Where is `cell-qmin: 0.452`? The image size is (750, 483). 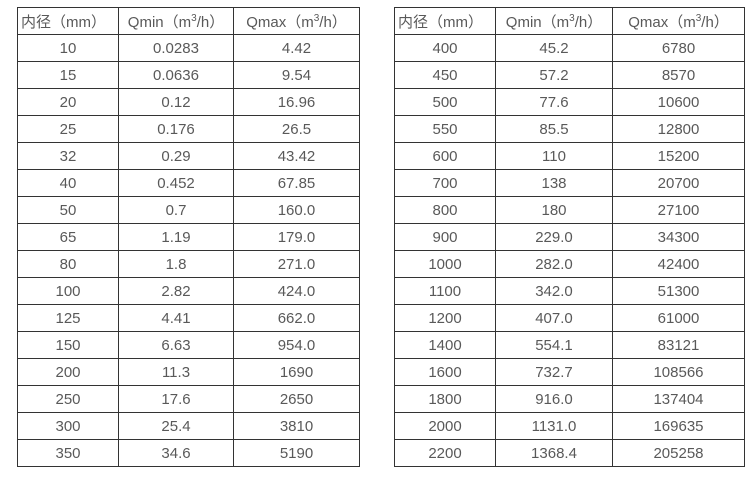
cell-qmin: 0.452 is located at coordinates (176, 183).